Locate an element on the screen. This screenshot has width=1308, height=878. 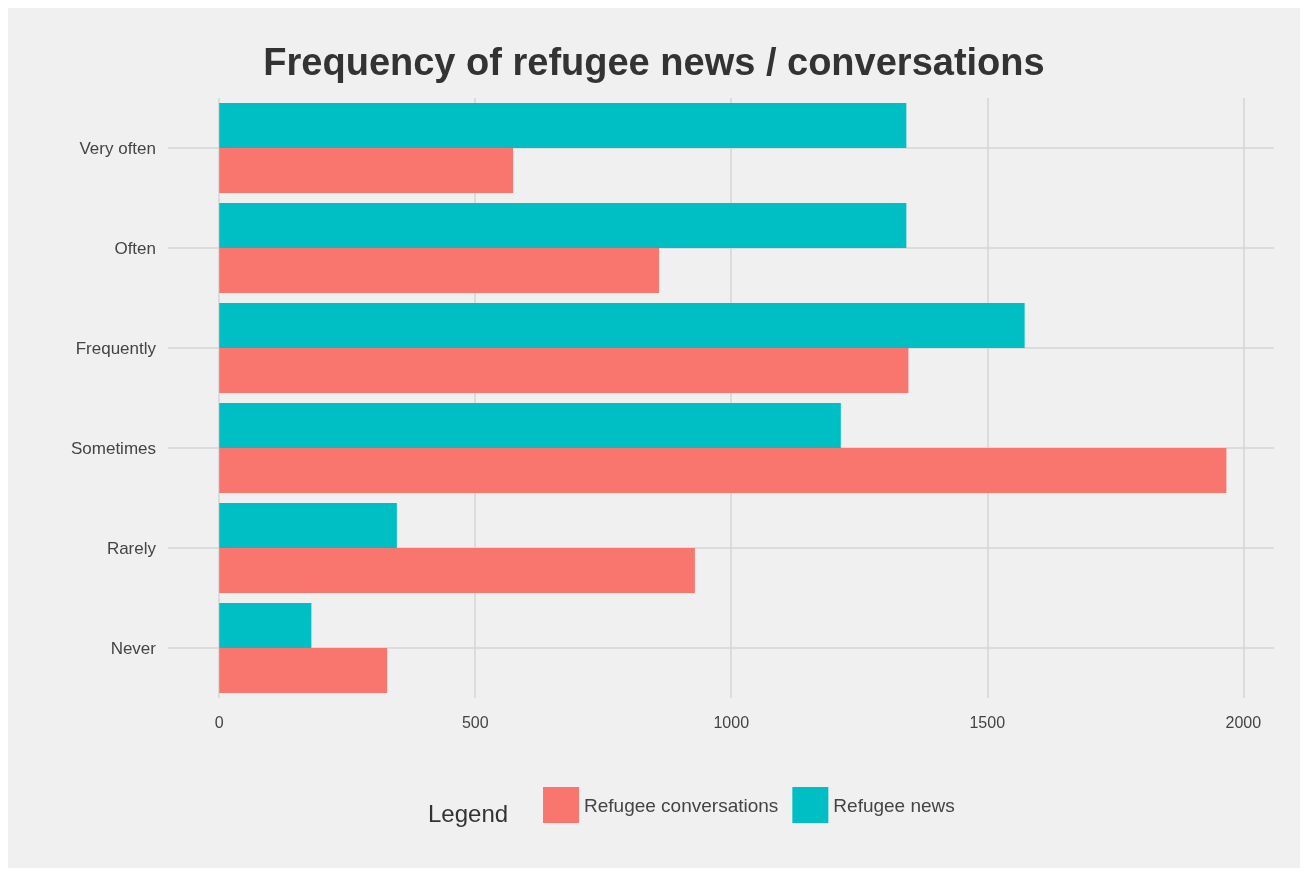
y-tick-label: Very often is located at coordinates (117, 148).